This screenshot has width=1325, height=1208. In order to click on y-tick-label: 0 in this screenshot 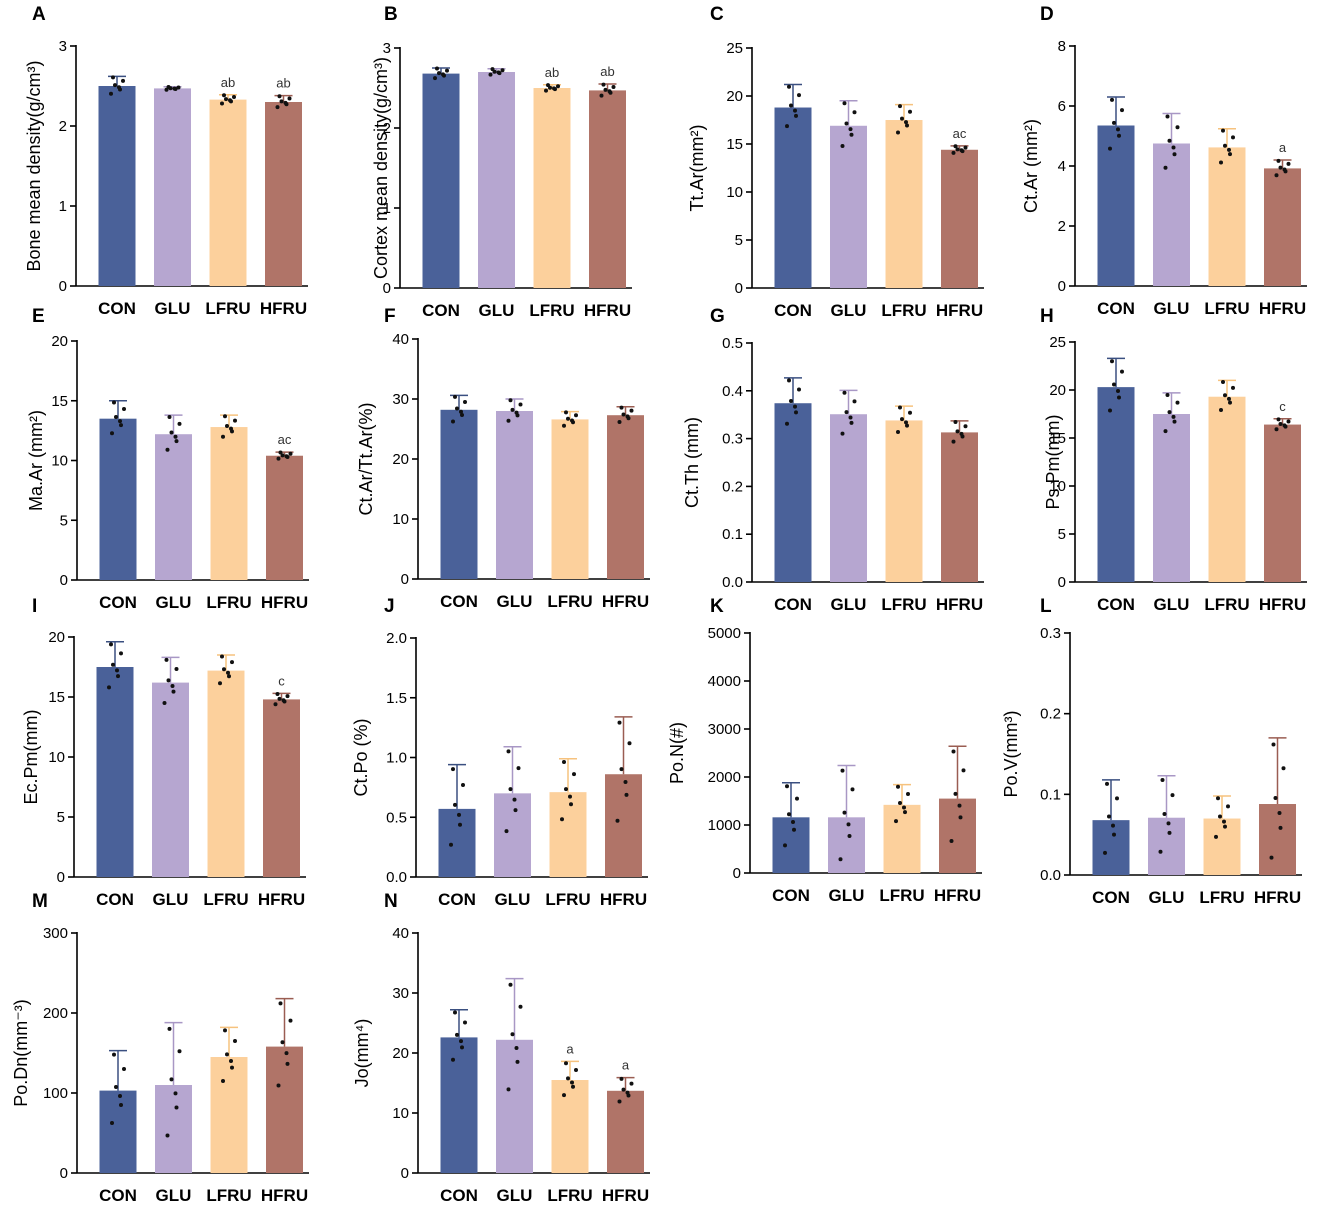, I will do `click(1062, 582)`.